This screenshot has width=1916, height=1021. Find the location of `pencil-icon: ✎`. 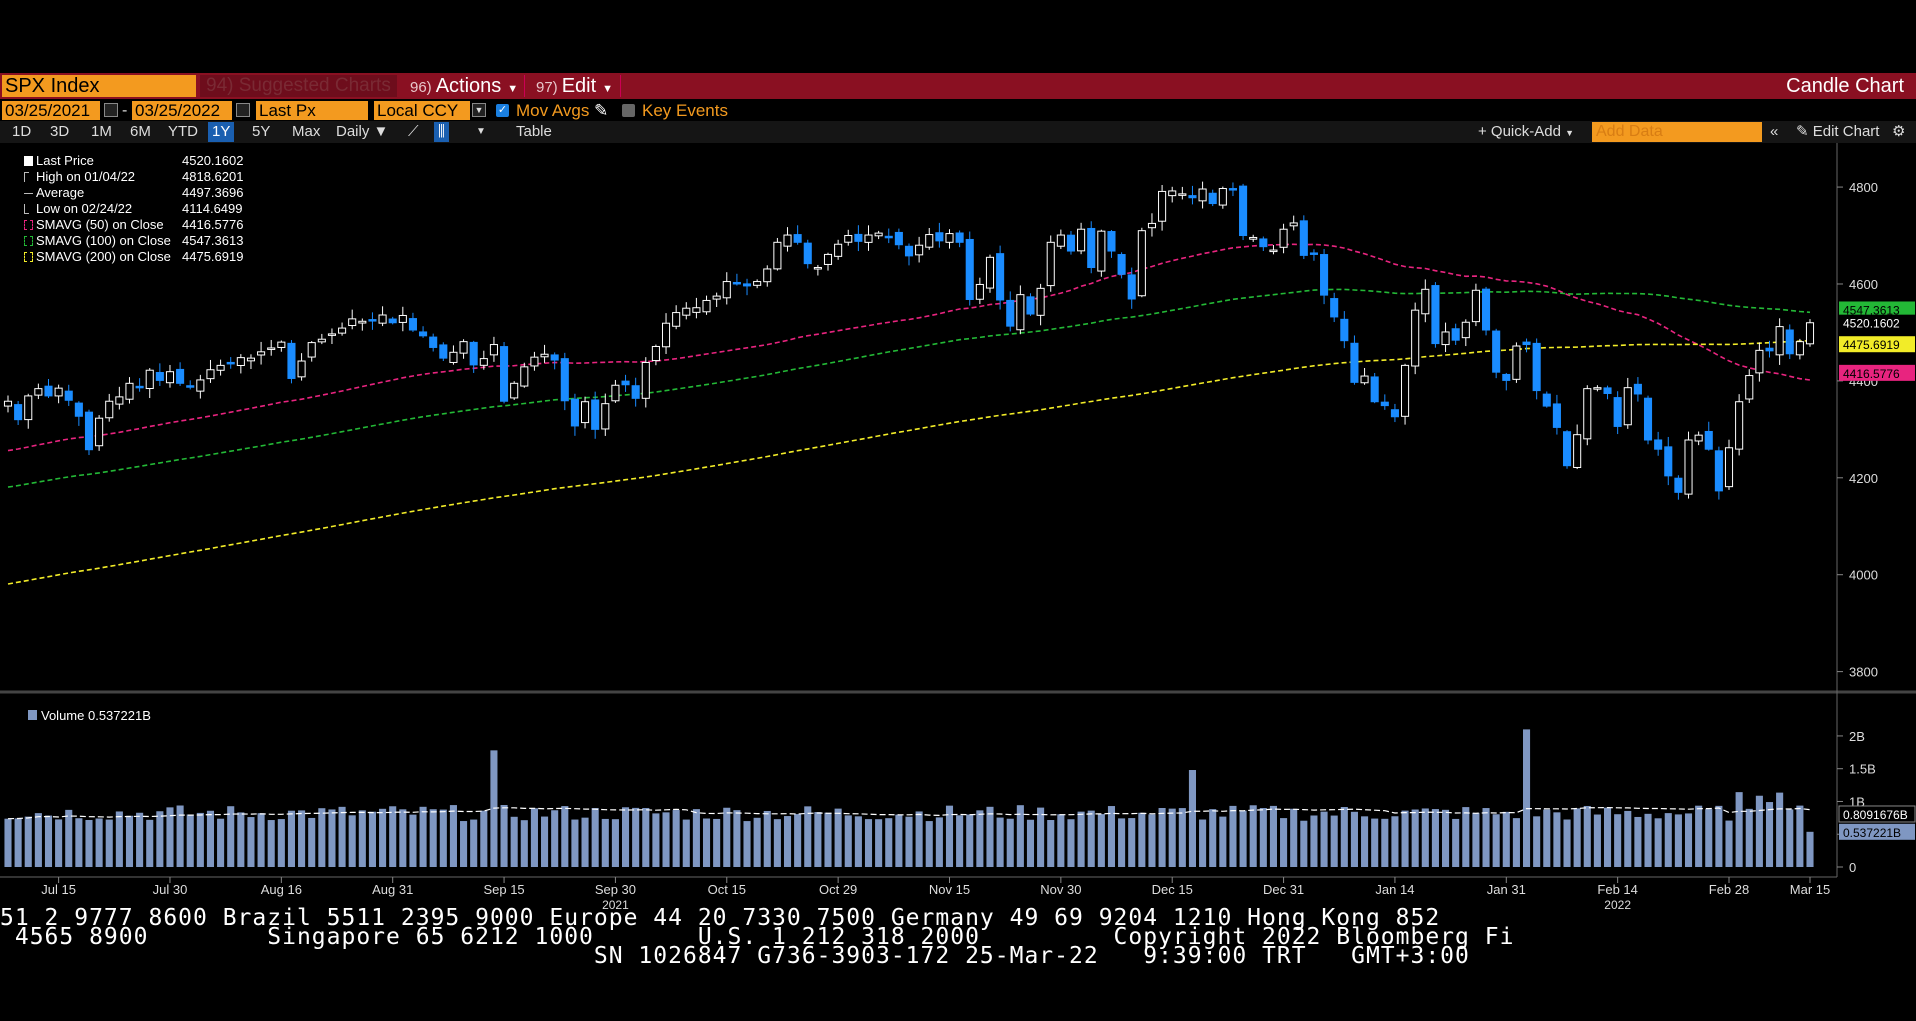

pencil-icon: ✎ is located at coordinates (601, 110).